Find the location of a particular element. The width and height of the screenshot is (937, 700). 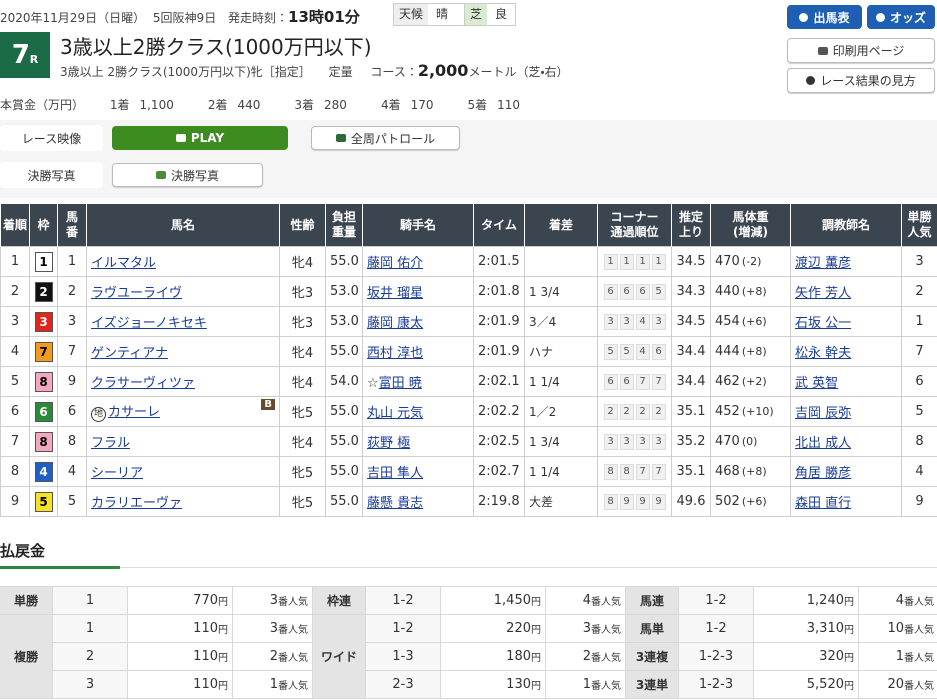

horse-link: クラサーヴィツァ is located at coordinates (143, 383).